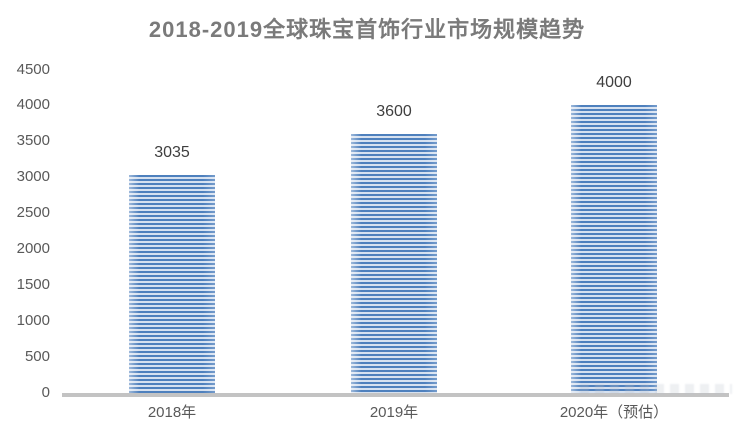 The image size is (734, 435). Describe the element at coordinates (394, 263) in the screenshot. I see `bar-2019年` at that location.